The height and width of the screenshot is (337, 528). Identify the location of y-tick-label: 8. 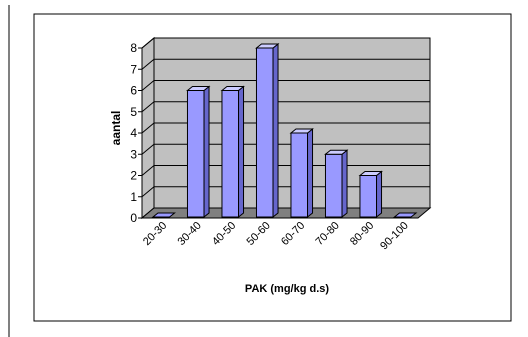
(133, 48).